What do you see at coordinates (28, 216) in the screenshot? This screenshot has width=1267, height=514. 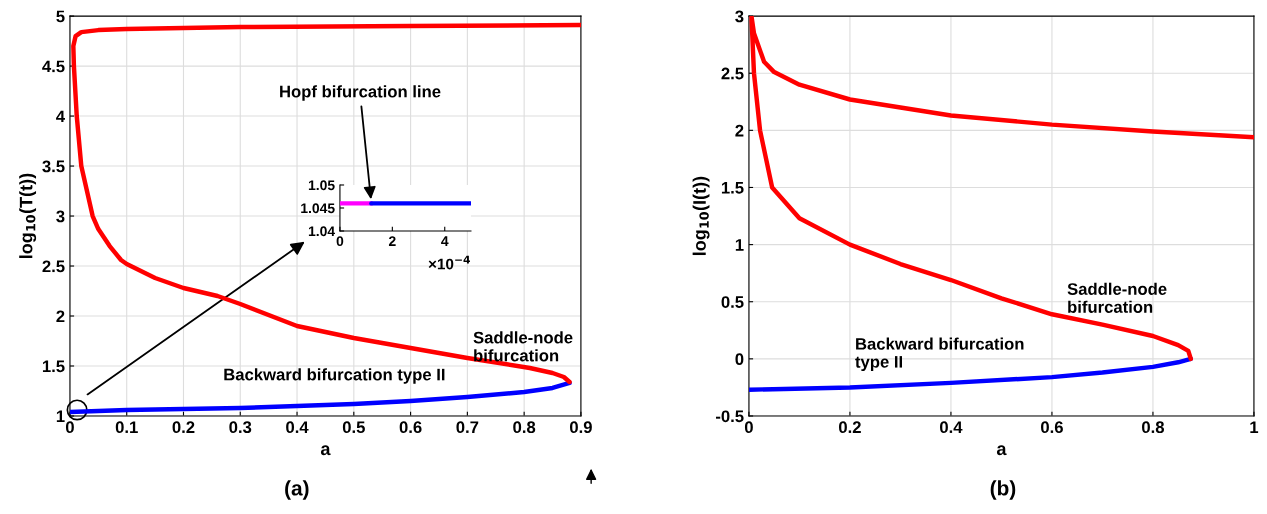 I see `y-axis-title: log$_{10}$(T(t))` at bounding box center [28, 216].